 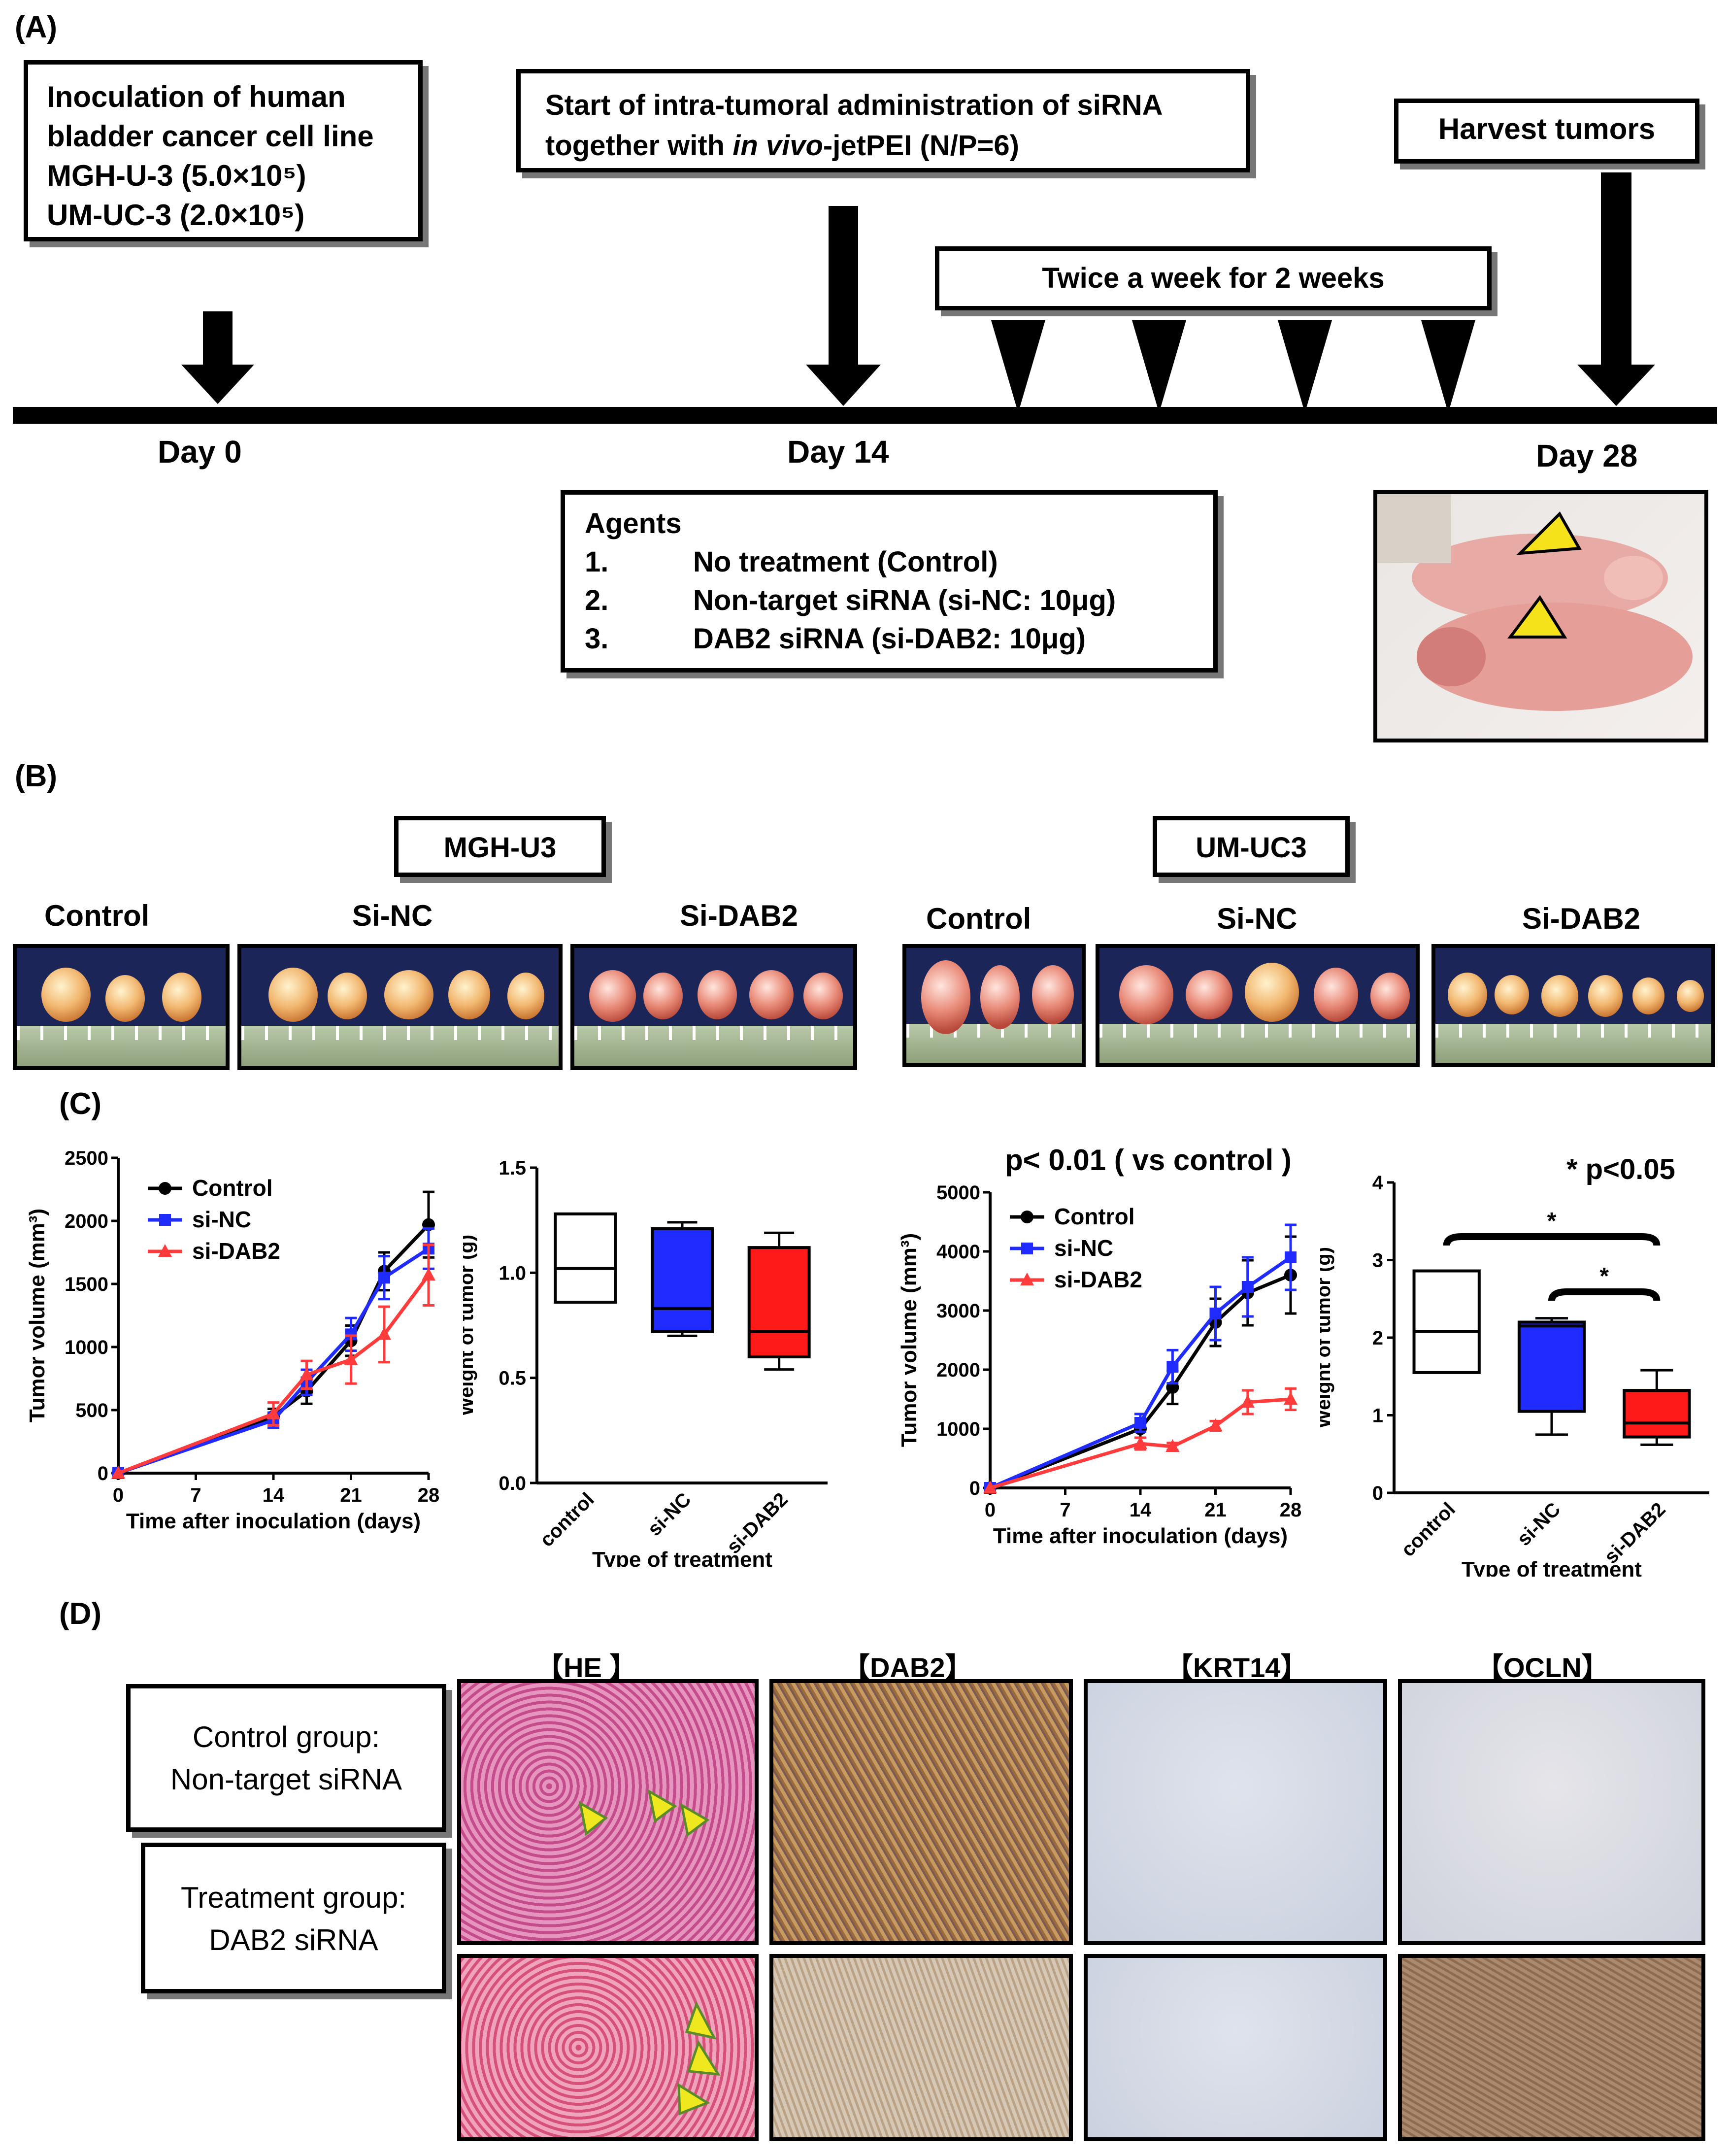 I want to click on day28-label: Day 28, so click(x=1587, y=456).